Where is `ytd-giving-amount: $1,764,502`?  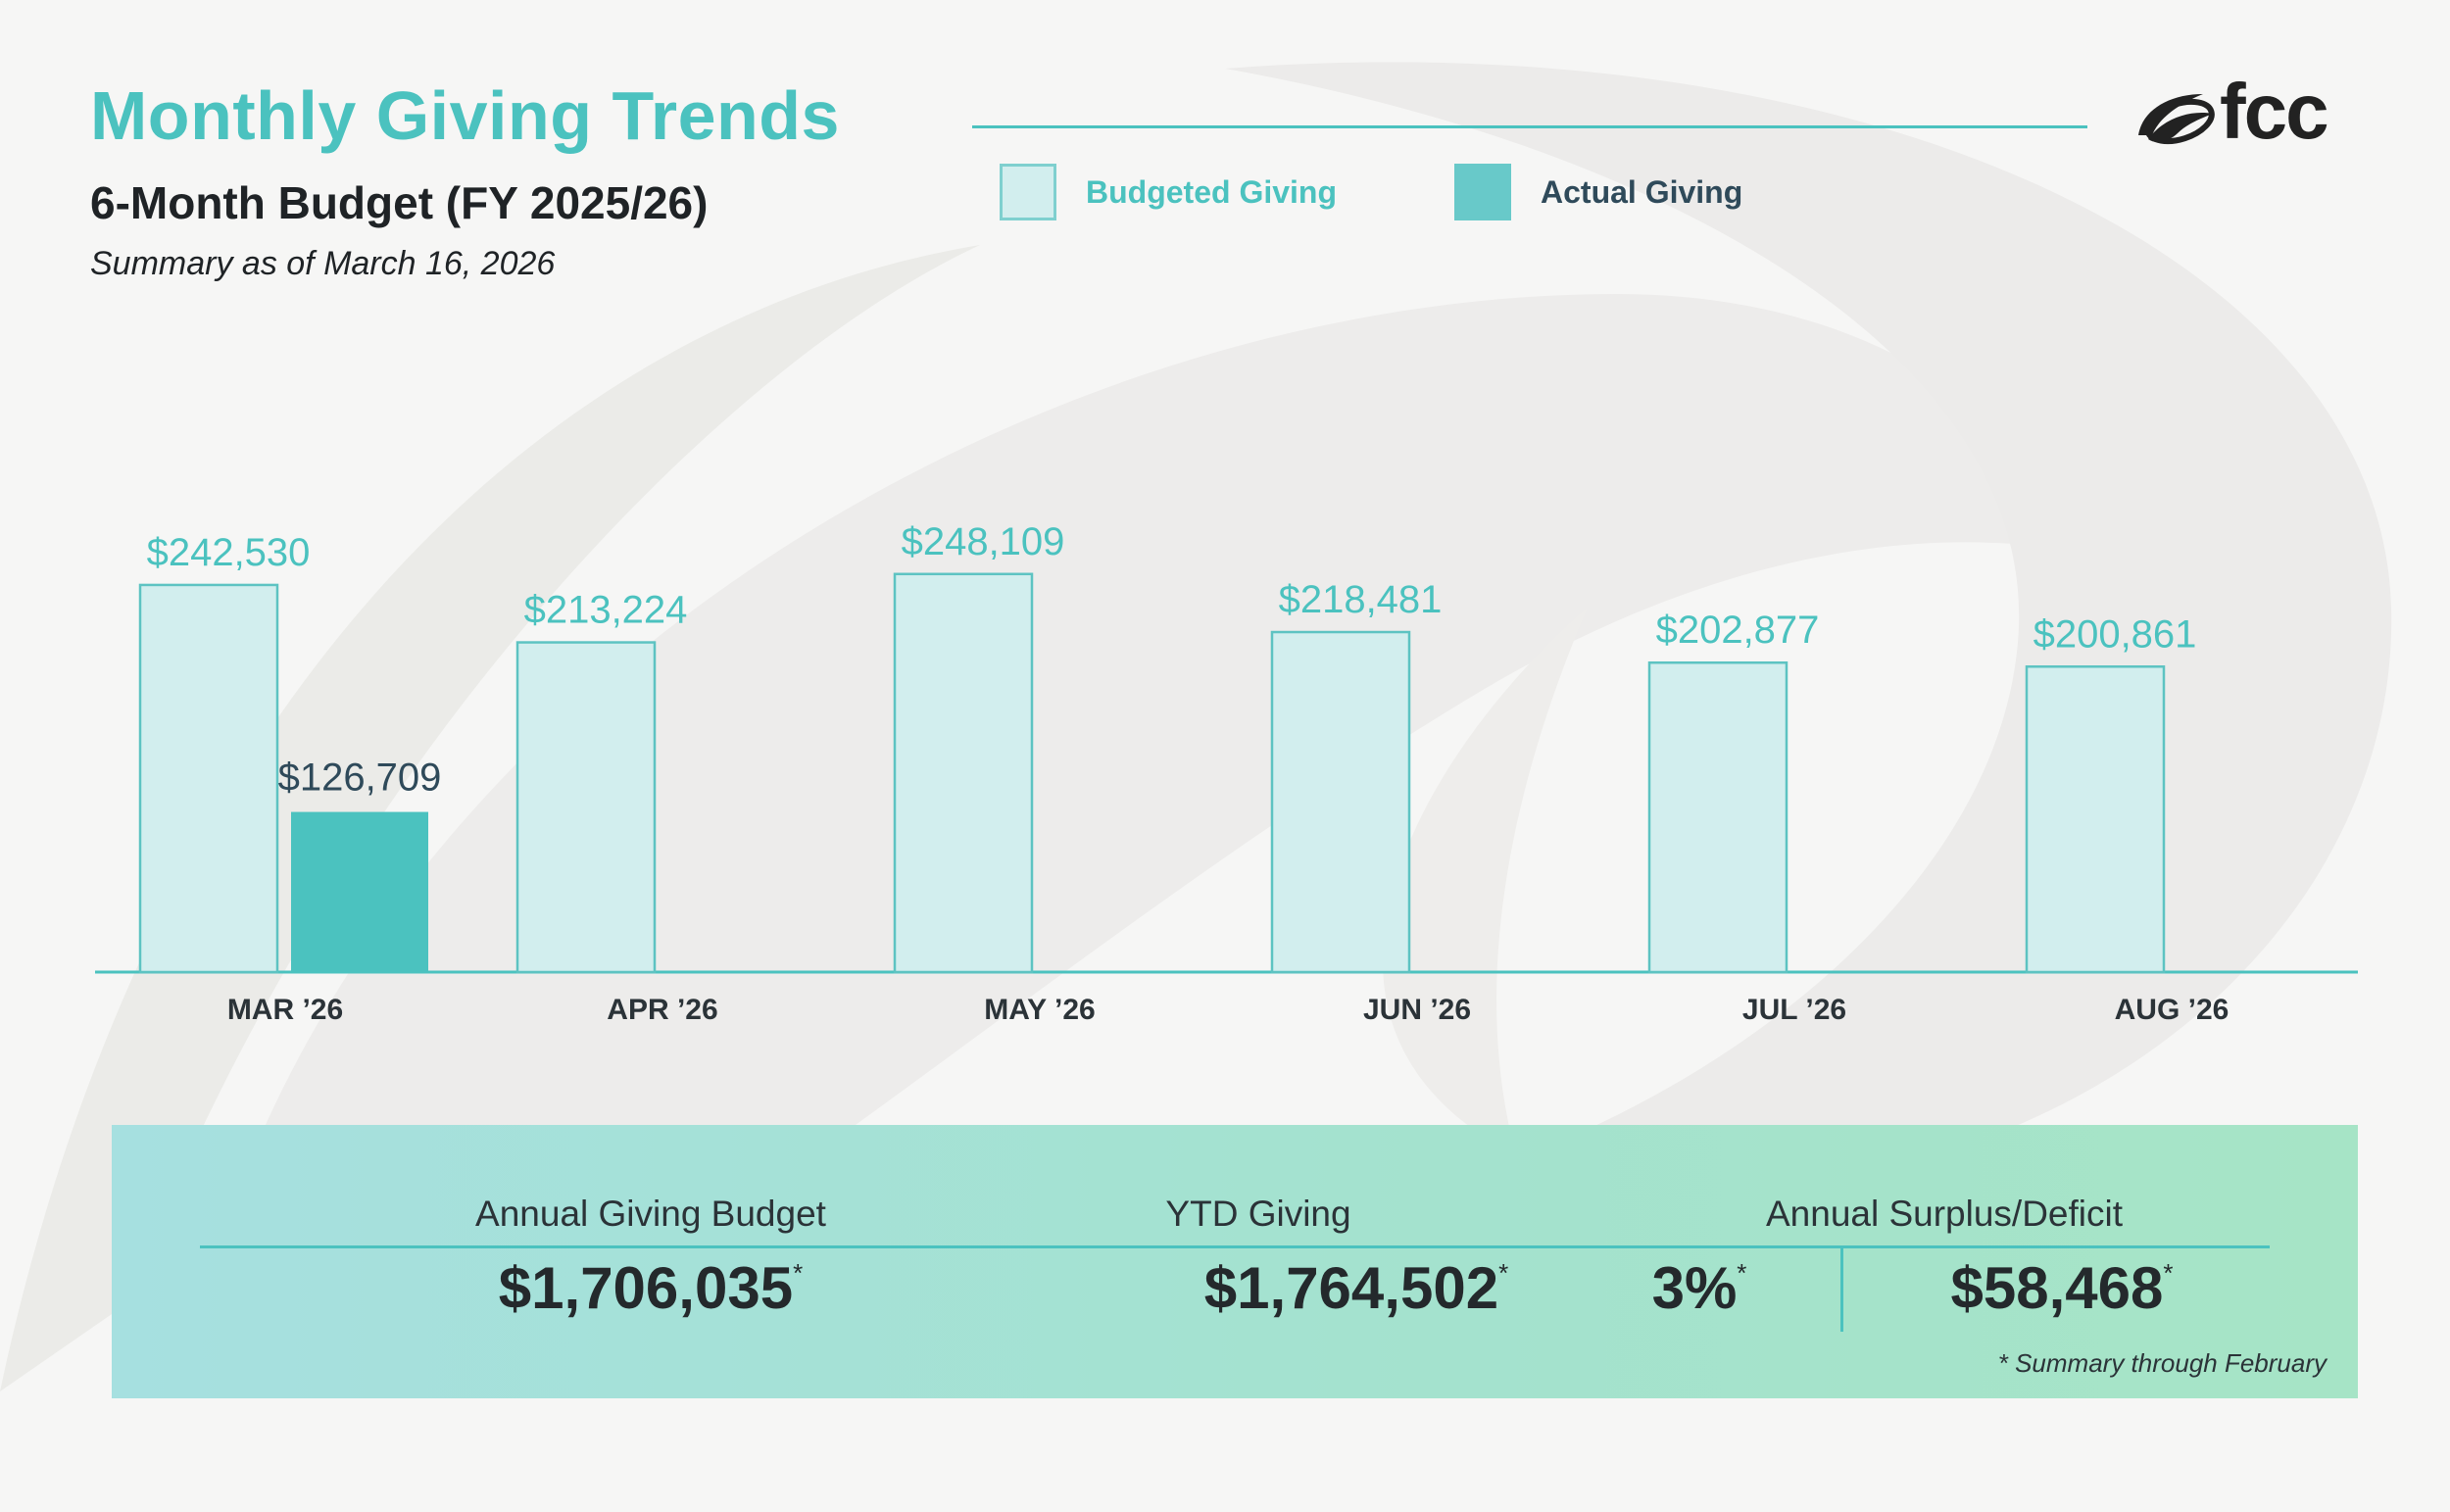
ytd-giving-amount: $1,764,502 is located at coordinates (1351, 1288).